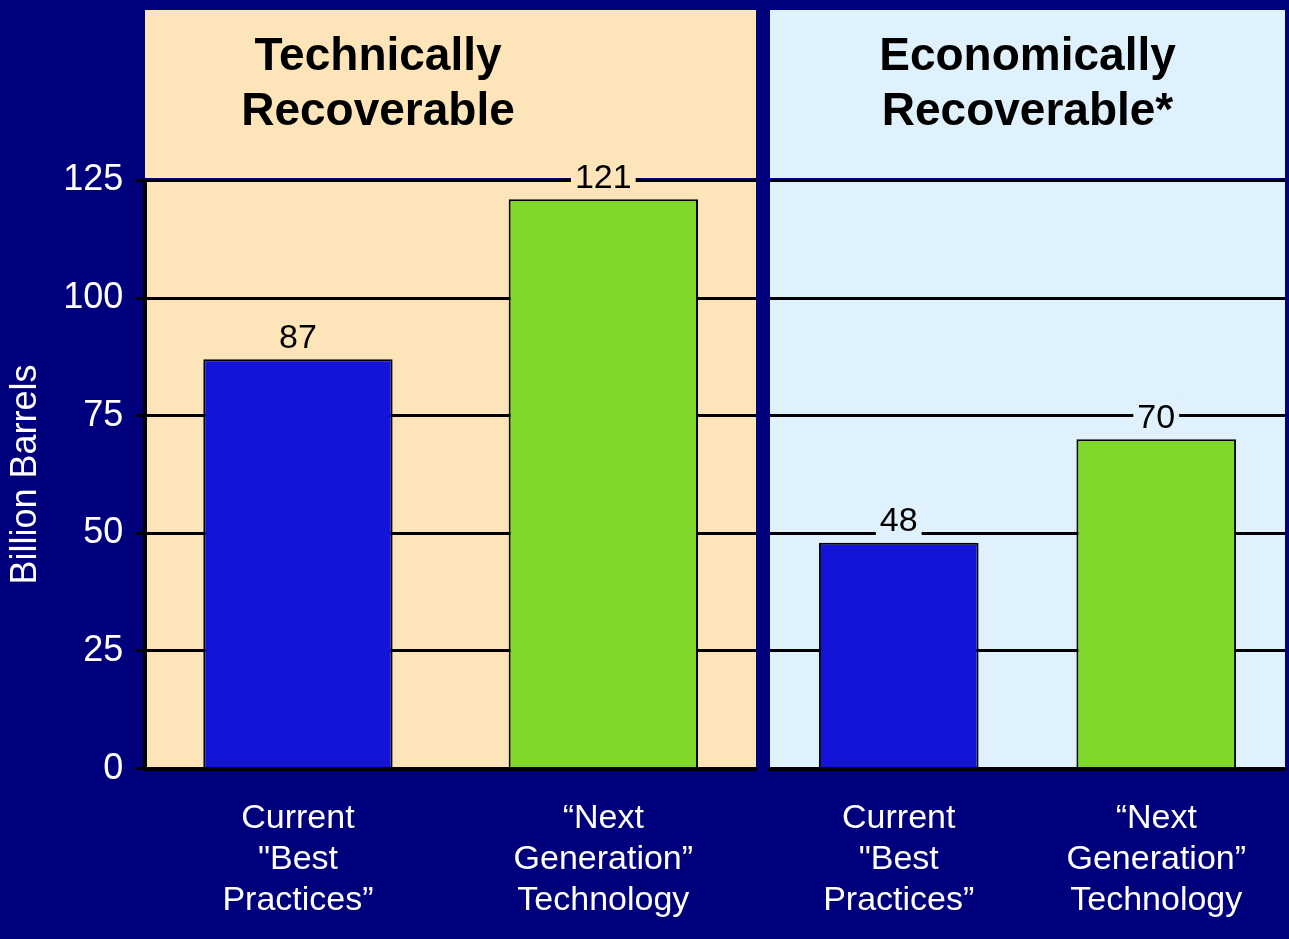 Image resolution: width=1289 pixels, height=939 pixels. Describe the element at coordinates (603, 175) in the screenshot. I see `data-label: 121` at that location.